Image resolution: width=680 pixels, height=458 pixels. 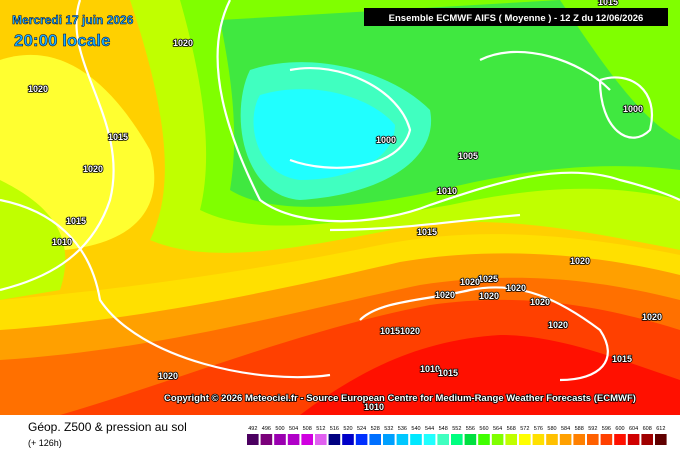 What do you see at coordinates (252, 429) in the screenshot?
I see `scale-label: 492` at bounding box center [252, 429].